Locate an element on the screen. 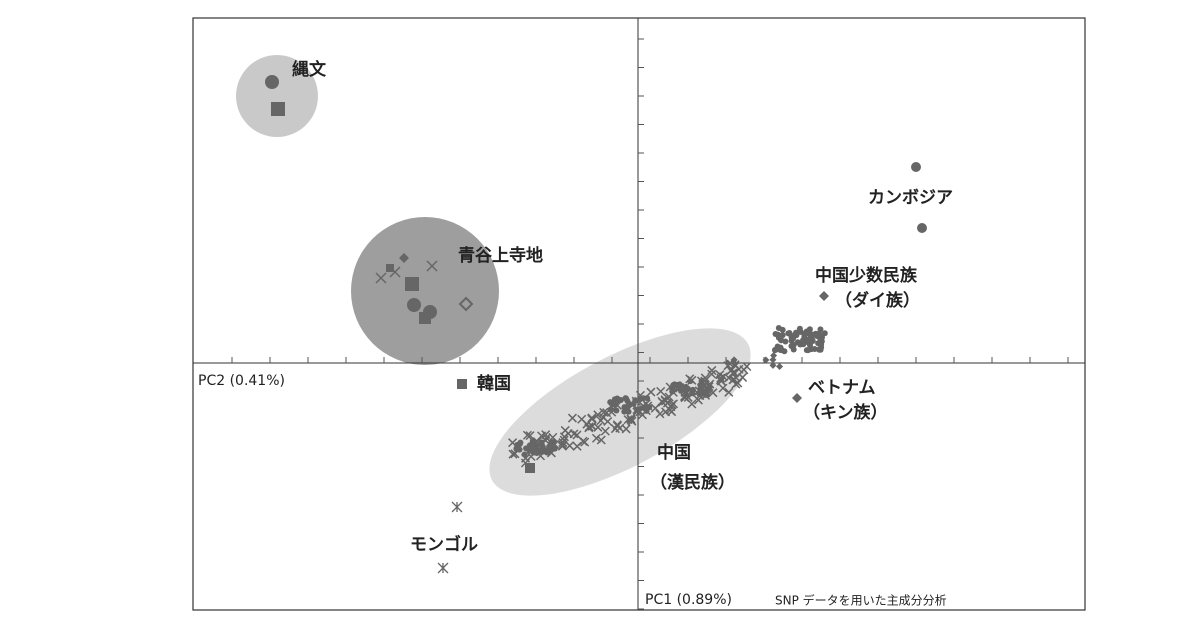  group-label: （キン族） is located at coordinates (845, 412).